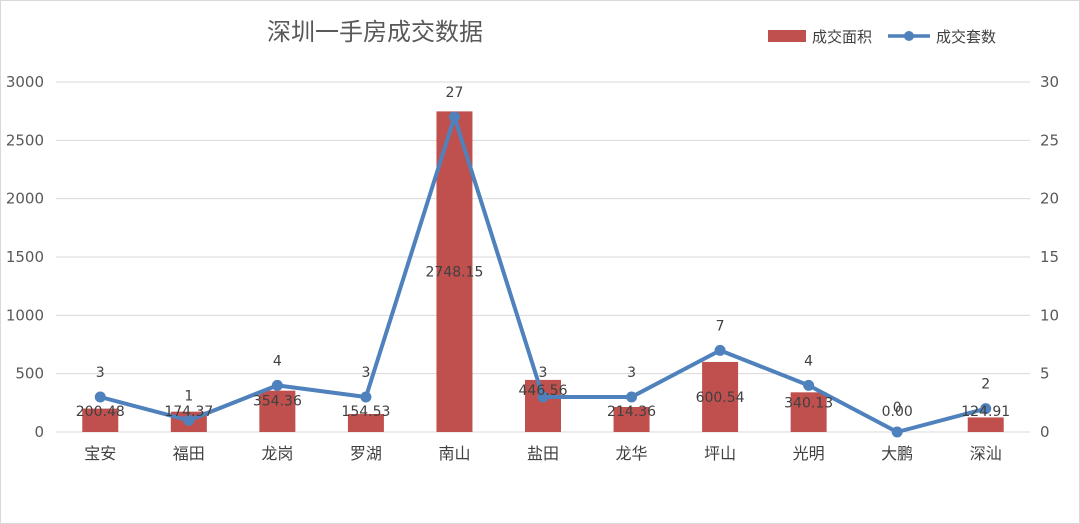 The image size is (1080, 524). I want to click on chart-title: 深圳一手房成交数据, so click(375, 32).